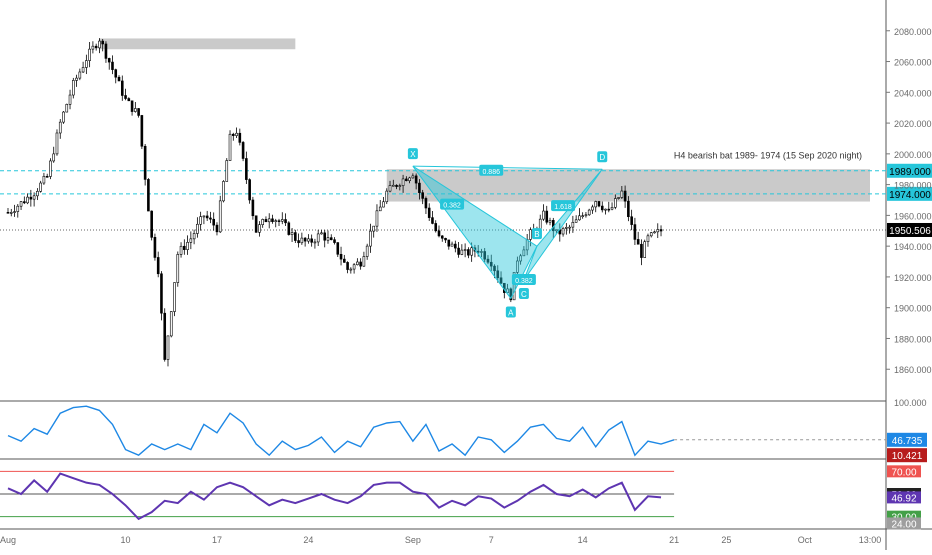 The height and width of the screenshot is (555, 932). What do you see at coordinates (8, 540) in the screenshot?
I see `x-tick-label: Aug` at bounding box center [8, 540].